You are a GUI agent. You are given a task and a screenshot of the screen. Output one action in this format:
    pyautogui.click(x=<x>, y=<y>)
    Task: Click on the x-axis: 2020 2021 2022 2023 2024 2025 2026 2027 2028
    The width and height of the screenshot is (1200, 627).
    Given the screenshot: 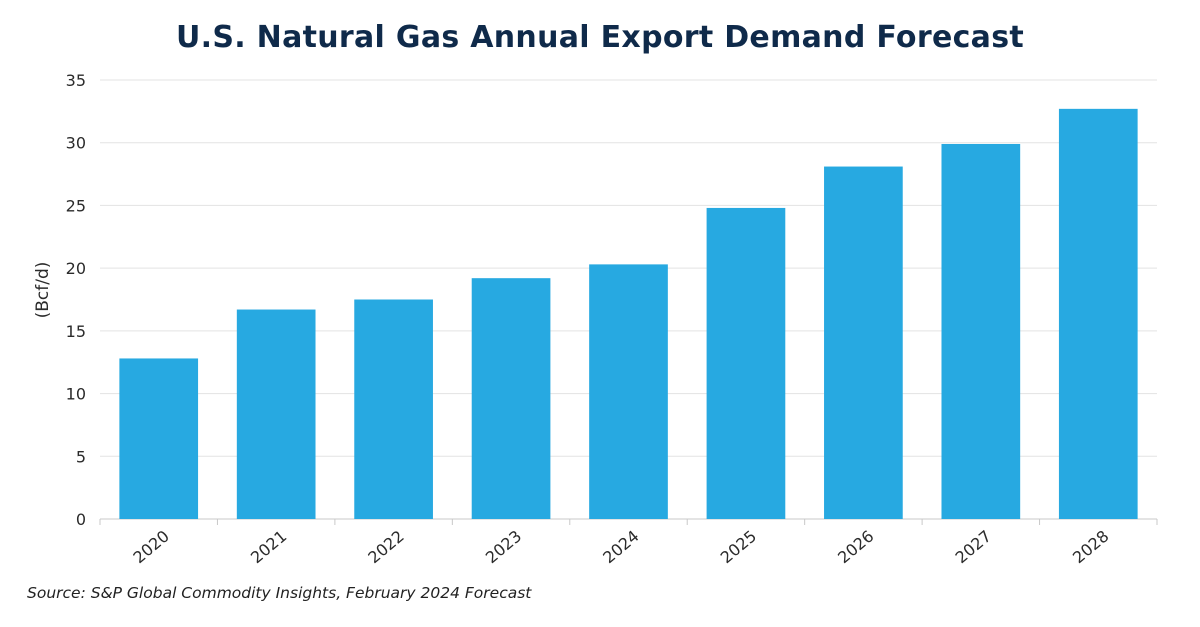 What is the action you would take?
    pyautogui.click(x=628, y=543)
    